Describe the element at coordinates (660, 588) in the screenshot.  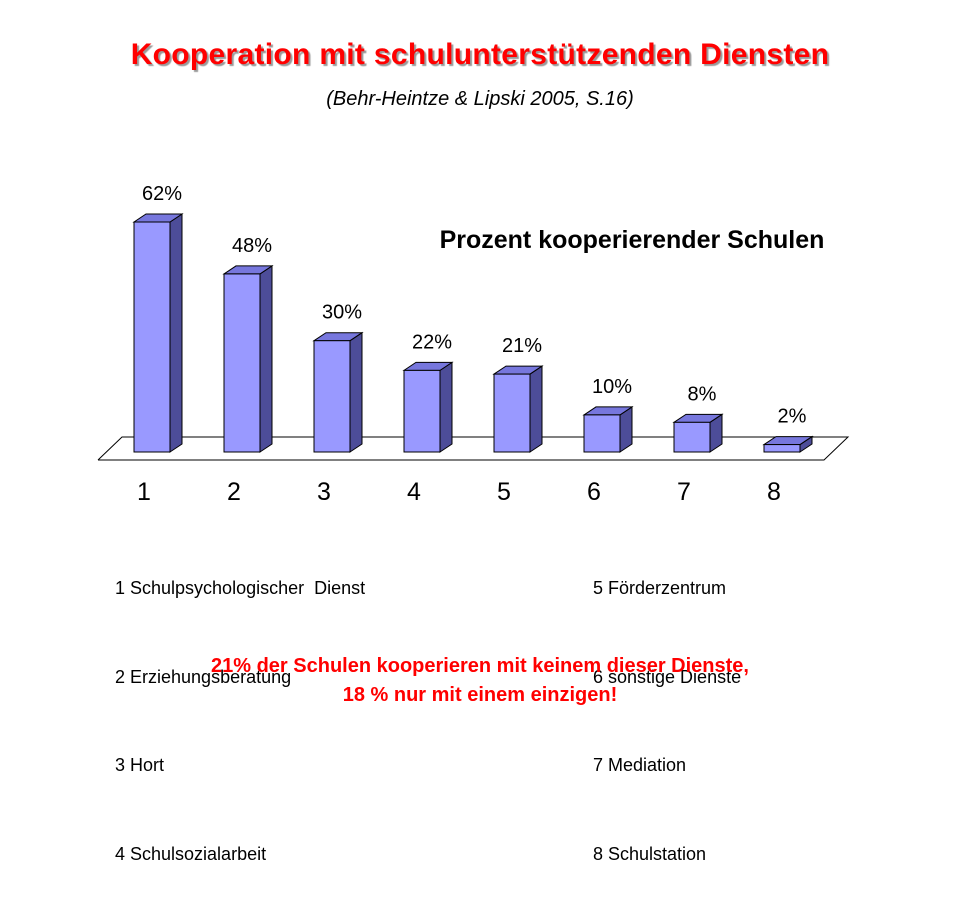
I see `legend-item: 5 Förderzentrum` at that location.